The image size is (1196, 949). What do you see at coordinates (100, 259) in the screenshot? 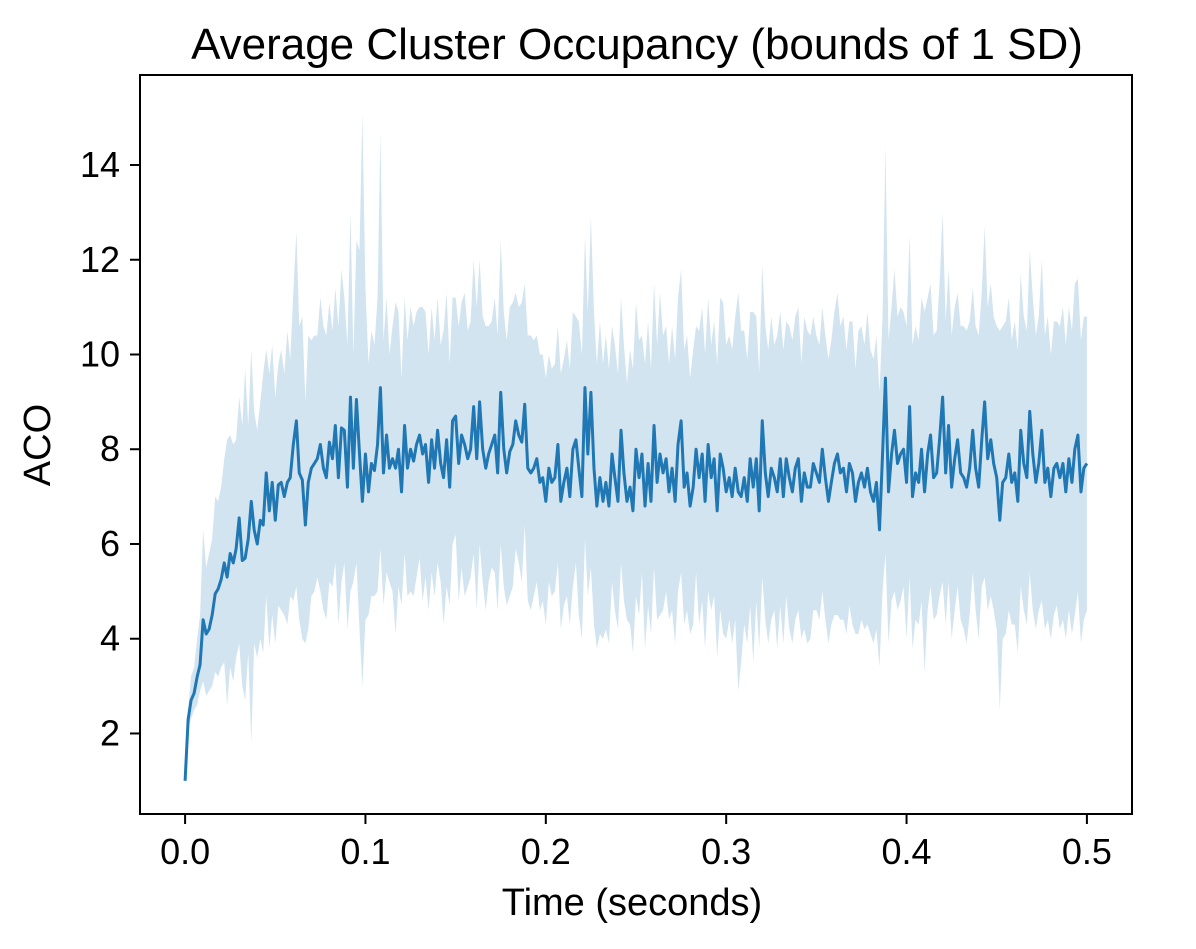
I see `y-tick-label: 12` at bounding box center [100, 259].